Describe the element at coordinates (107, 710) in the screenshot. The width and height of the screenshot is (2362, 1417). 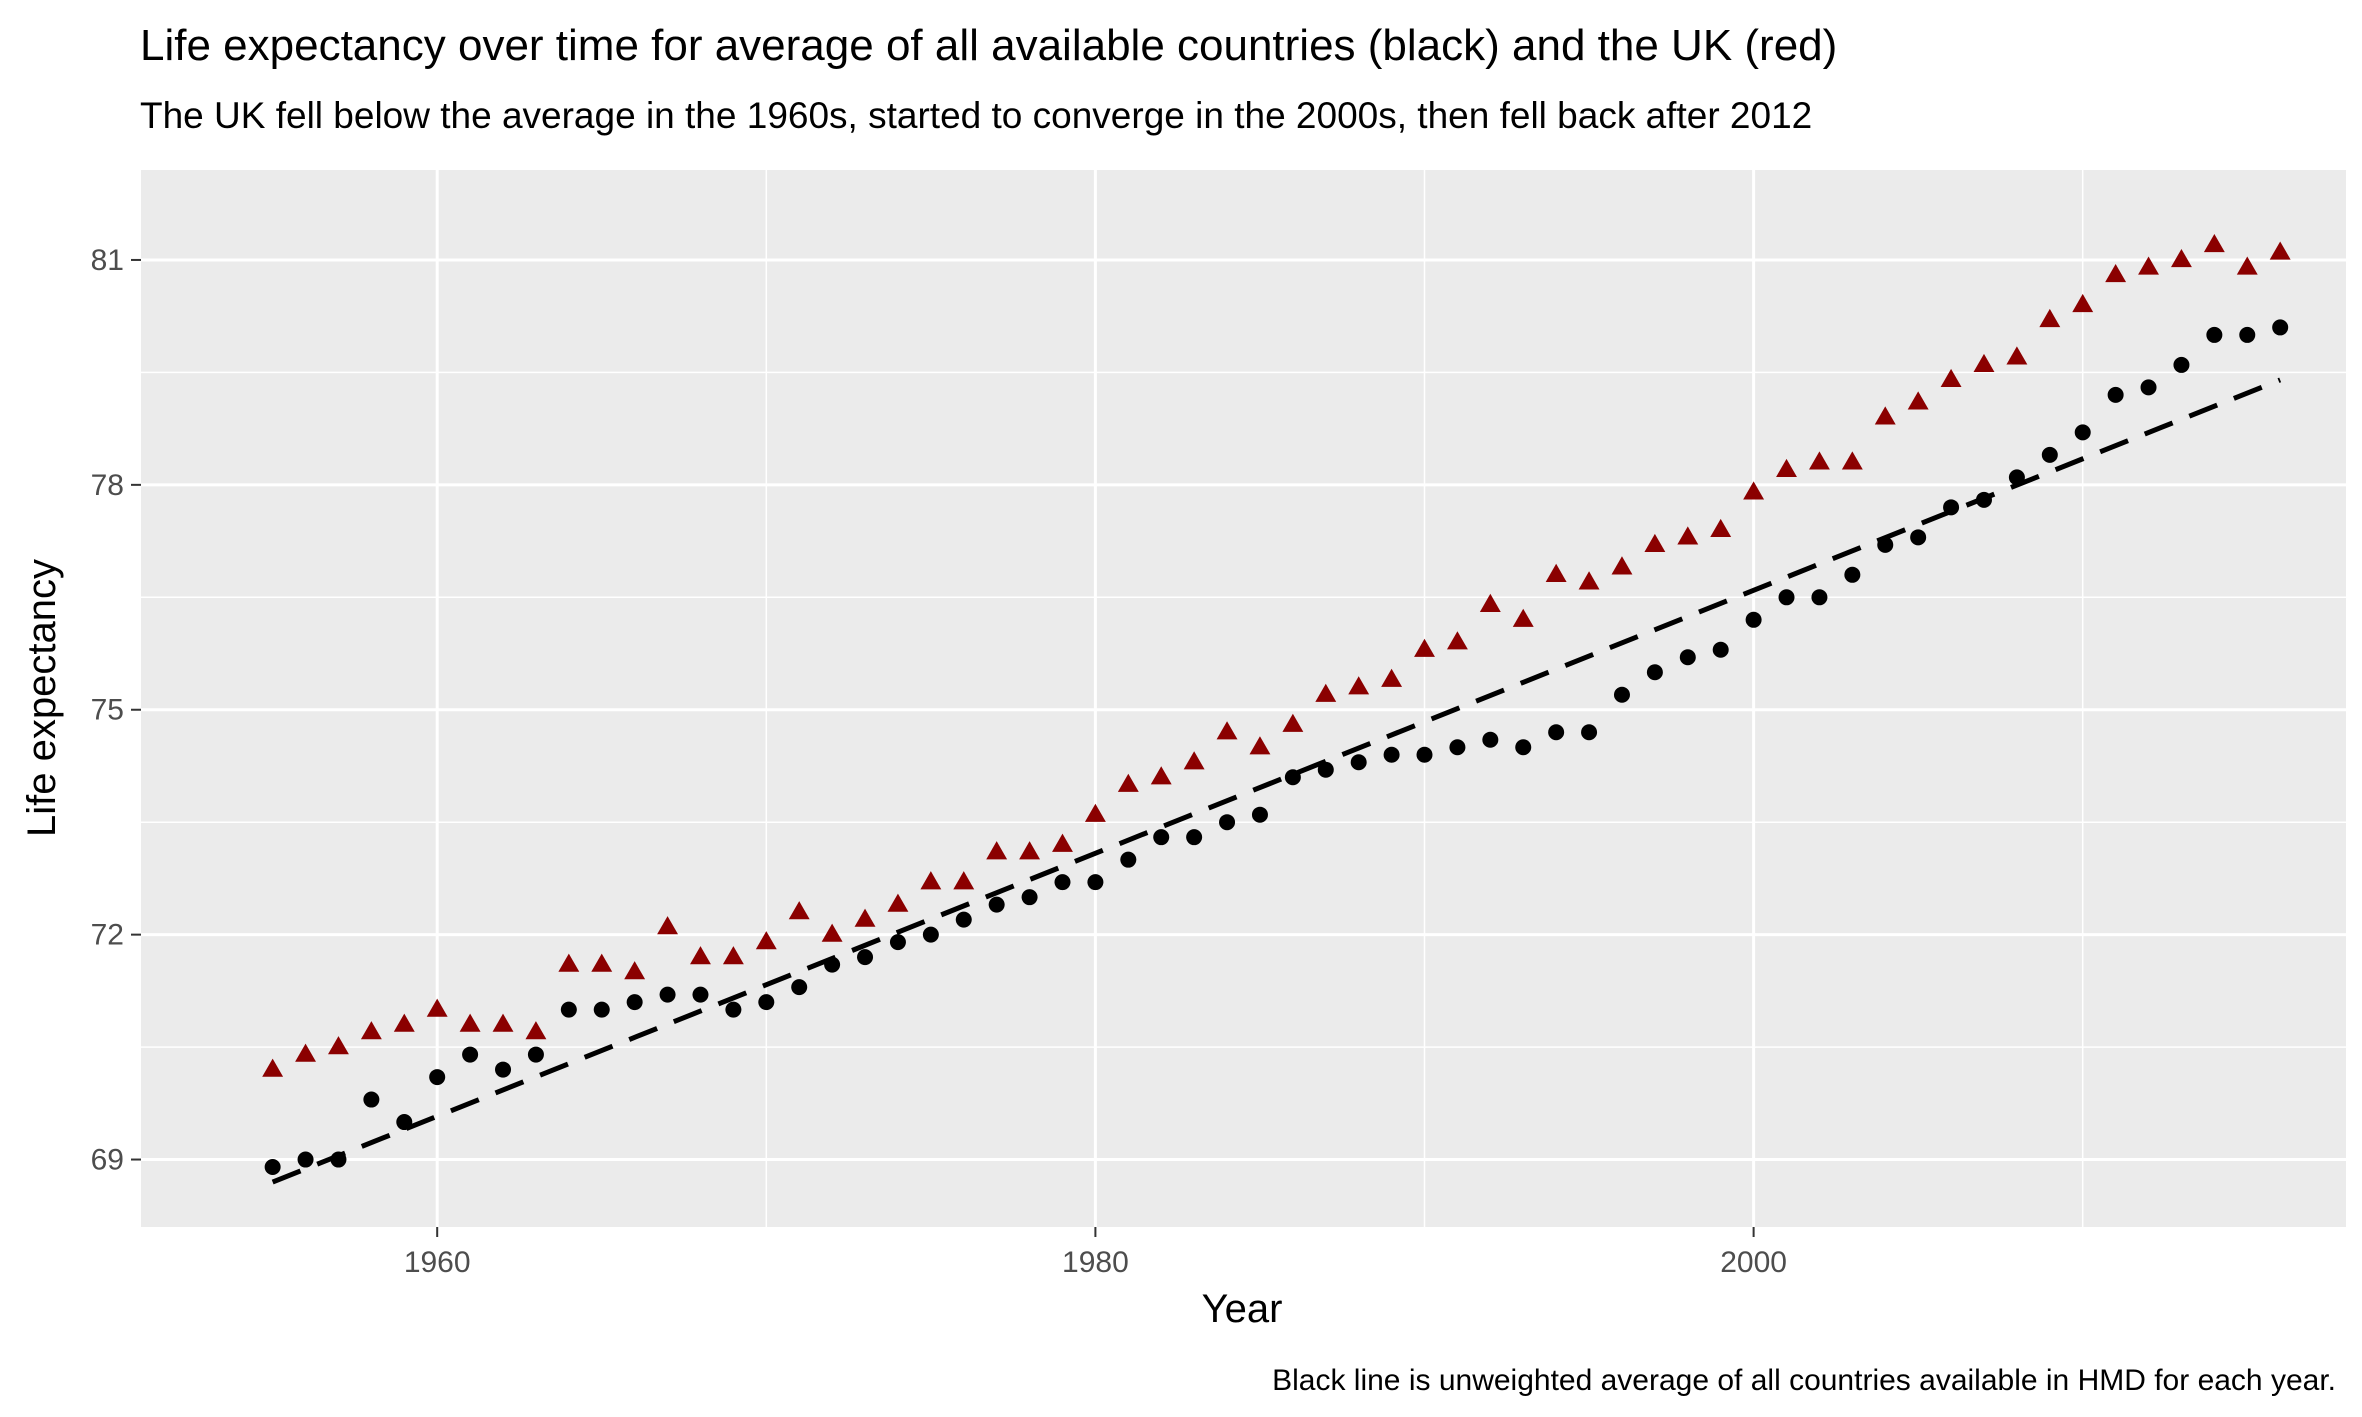
I see `y-tick-label: 75` at that location.